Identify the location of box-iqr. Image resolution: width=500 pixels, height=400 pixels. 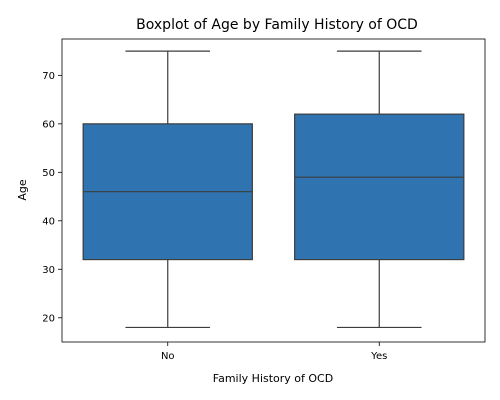
(379, 187).